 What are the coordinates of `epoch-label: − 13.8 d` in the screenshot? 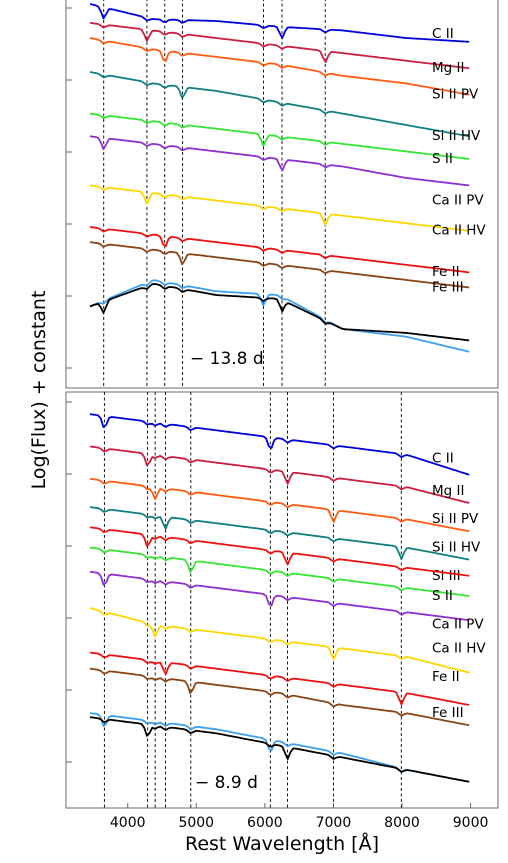 It's located at (227, 359).